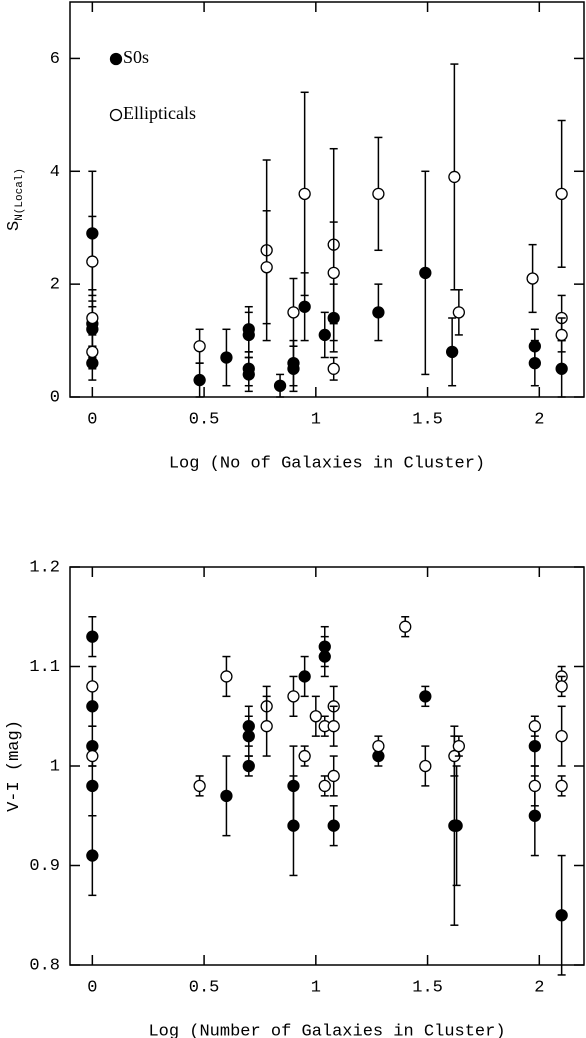 This screenshot has height=1038, width=586. What do you see at coordinates (44, 567) in the screenshot?
I see `y-tick-label: 1.2` at bounding box center [44, 567].